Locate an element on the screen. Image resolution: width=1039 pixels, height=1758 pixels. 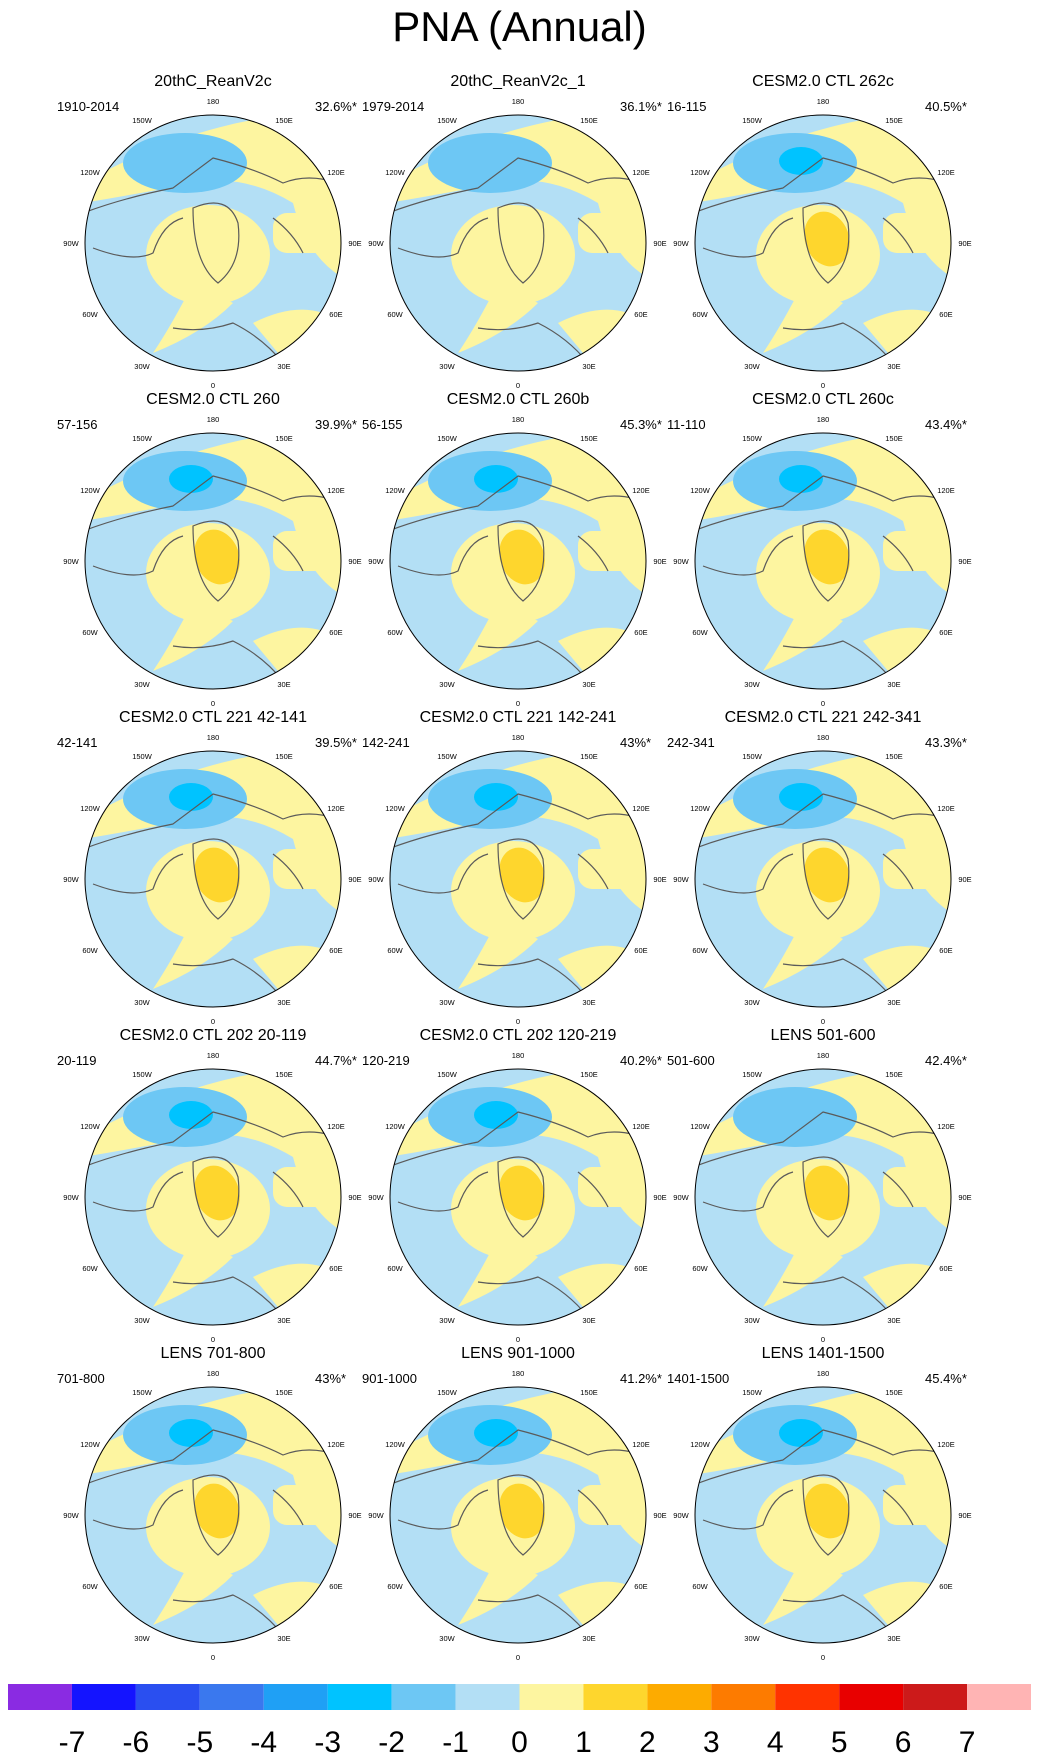
panel-title: 20thC_ReanV2c_1 is located at coordinates (517, 81).